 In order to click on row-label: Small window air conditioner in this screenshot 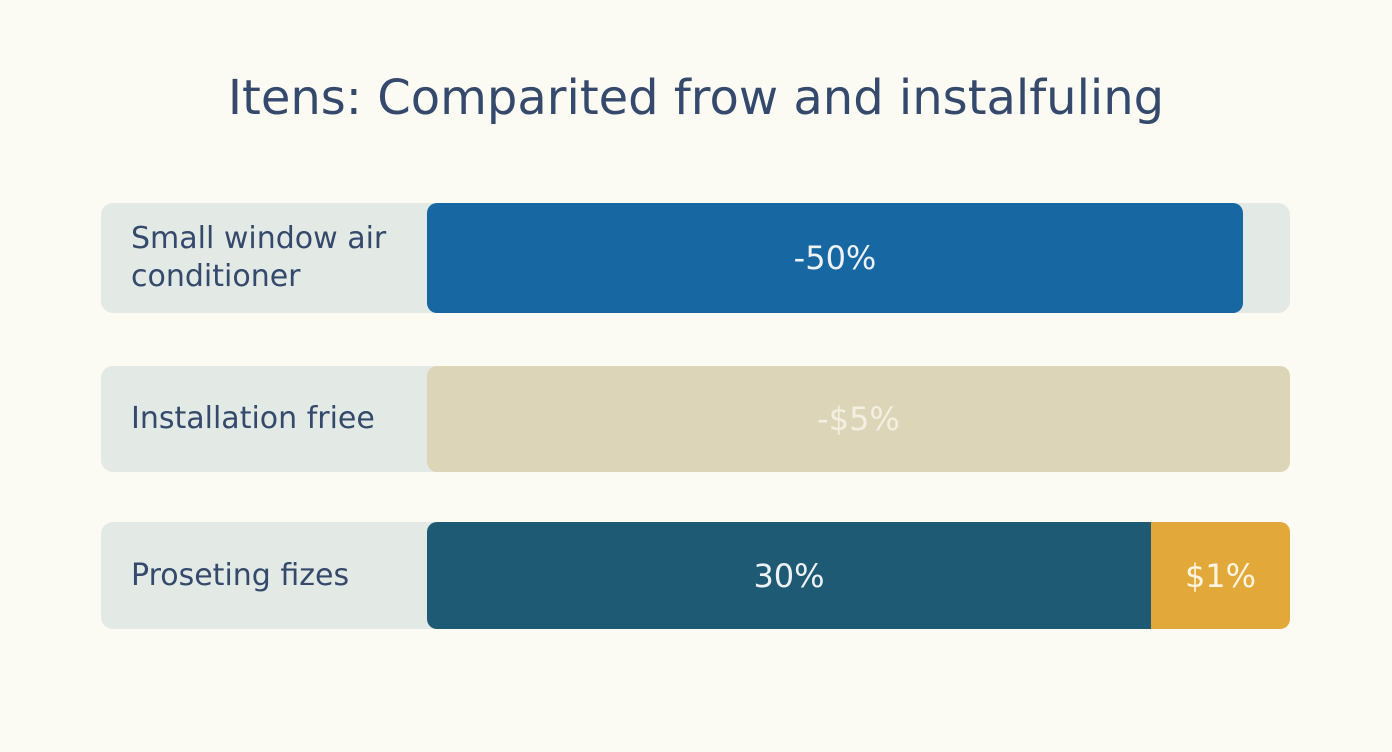, I will do `click(259, 257)`.